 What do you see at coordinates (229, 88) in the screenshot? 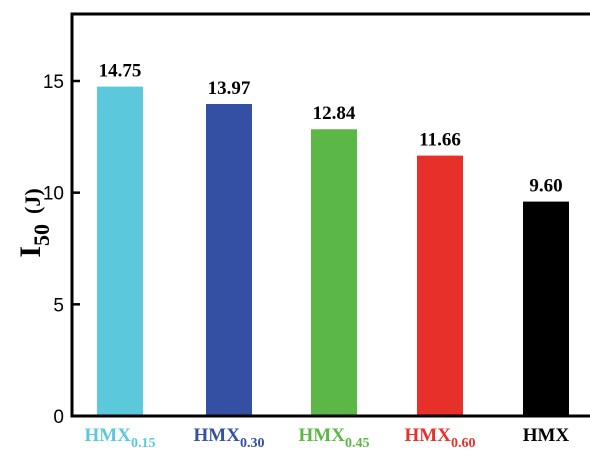
I see `bar-value-label: 13.97` at bounding box center [229, 88].